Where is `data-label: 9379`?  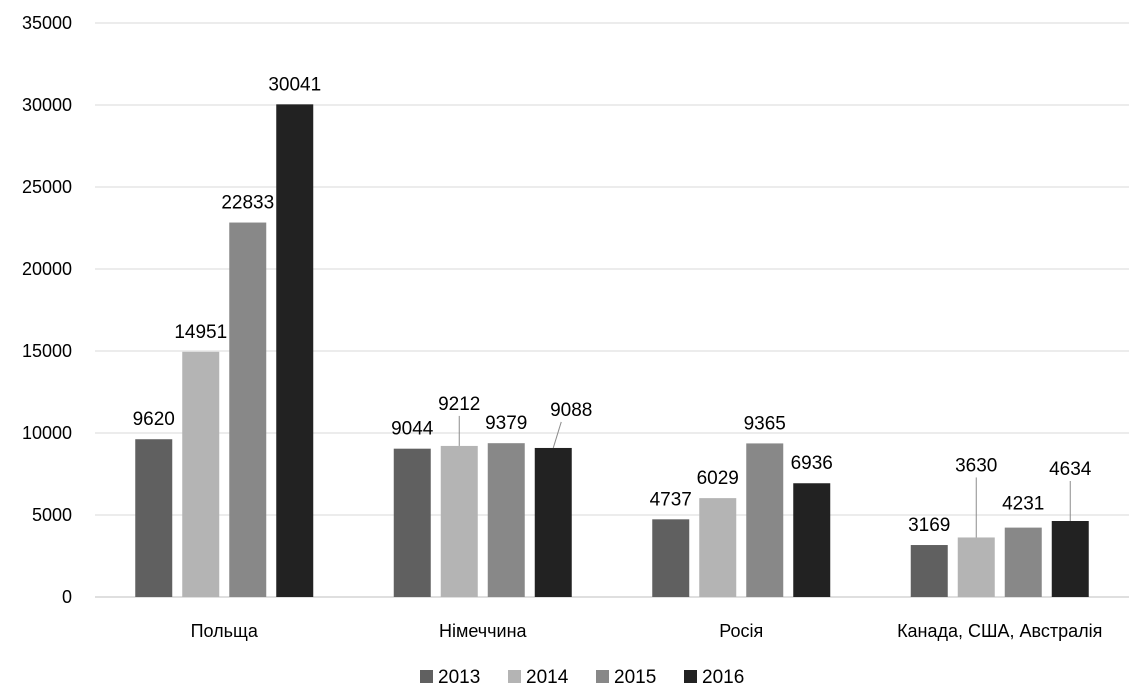 data-label: 9379 is located at coordinates (506, 423).